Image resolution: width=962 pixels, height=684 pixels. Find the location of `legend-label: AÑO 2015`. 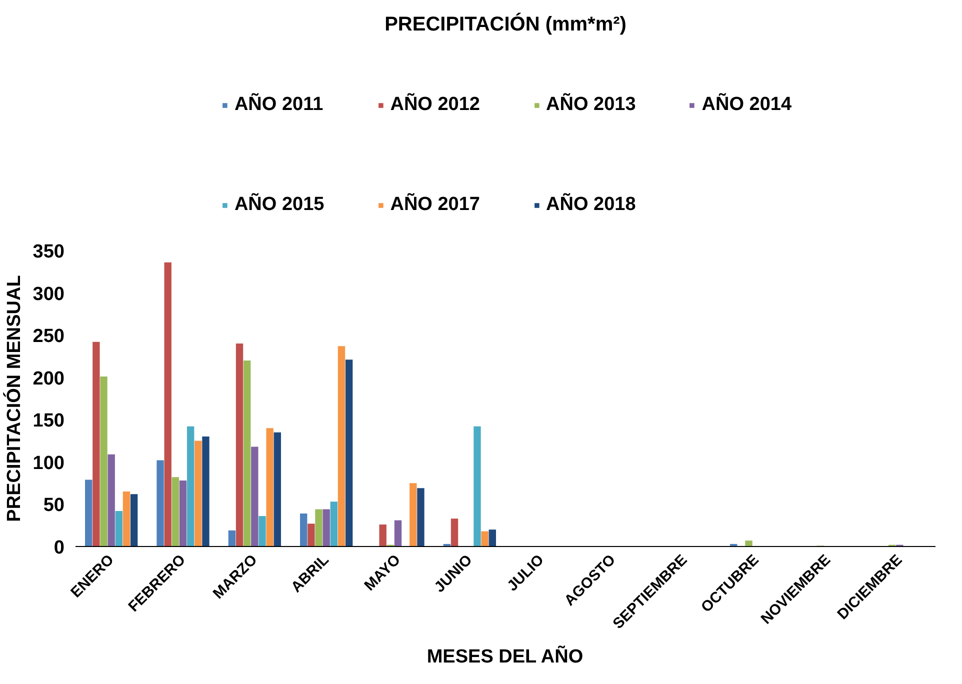

legend-label: AÑO 2015 is located at coordinates (279, 204).